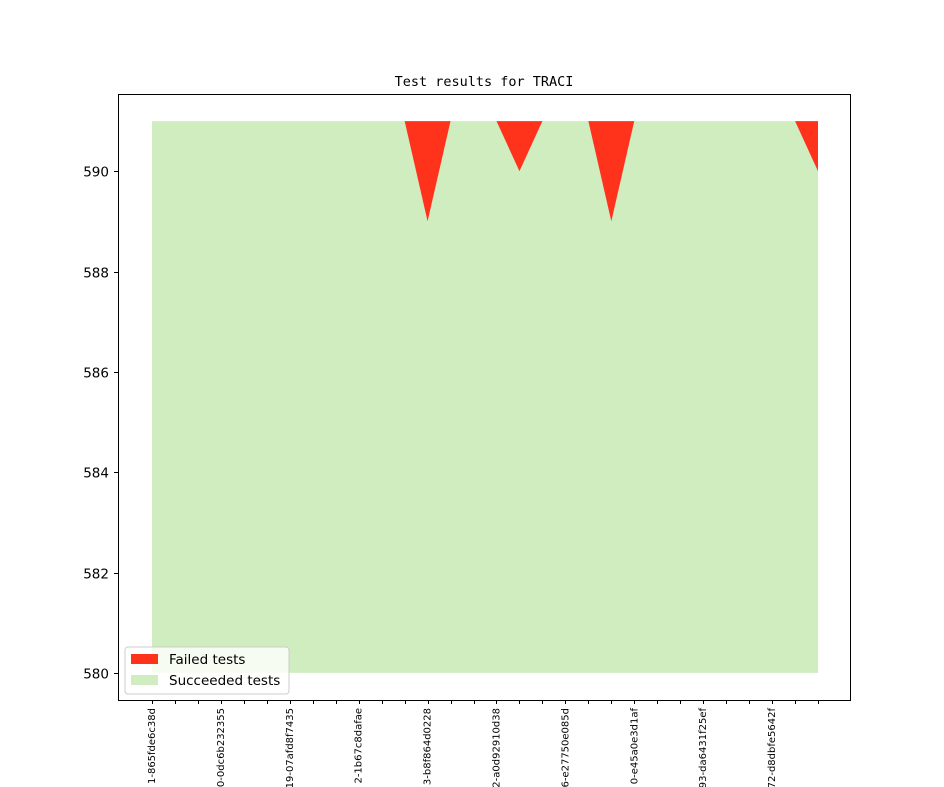 This screenshot has width=944, height=787. I want to click on y-tick-label: 582, so click(96, 575).